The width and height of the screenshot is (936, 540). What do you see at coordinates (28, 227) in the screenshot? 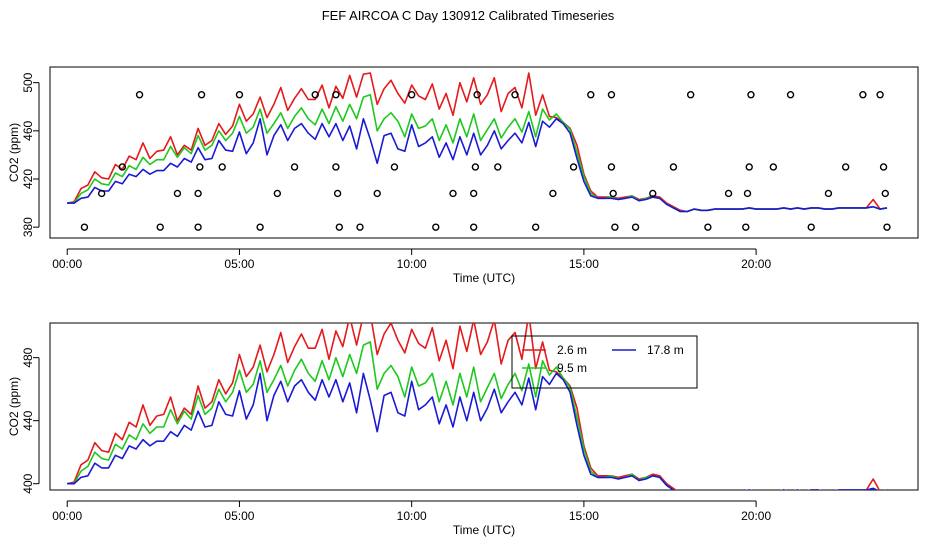
I see `top-y-tick-label: 380` at bounding box center [28, 227].